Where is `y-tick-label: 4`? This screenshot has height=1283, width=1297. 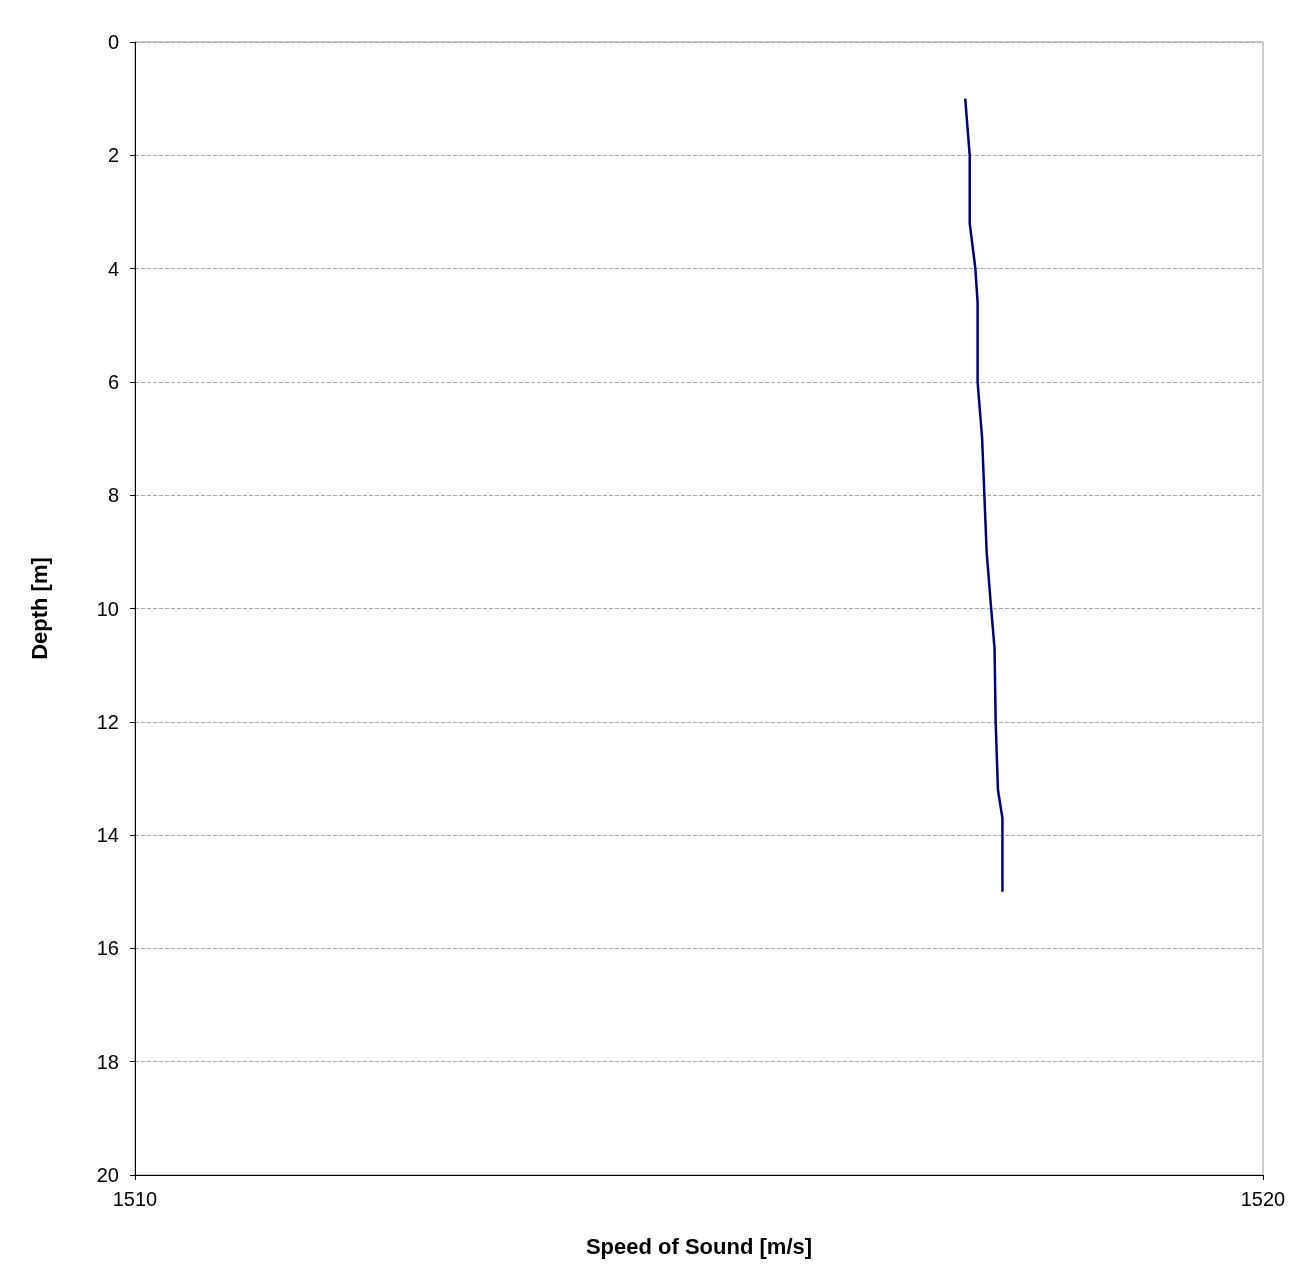
y-tick-label: 4 is located at coordinates (113, 268).